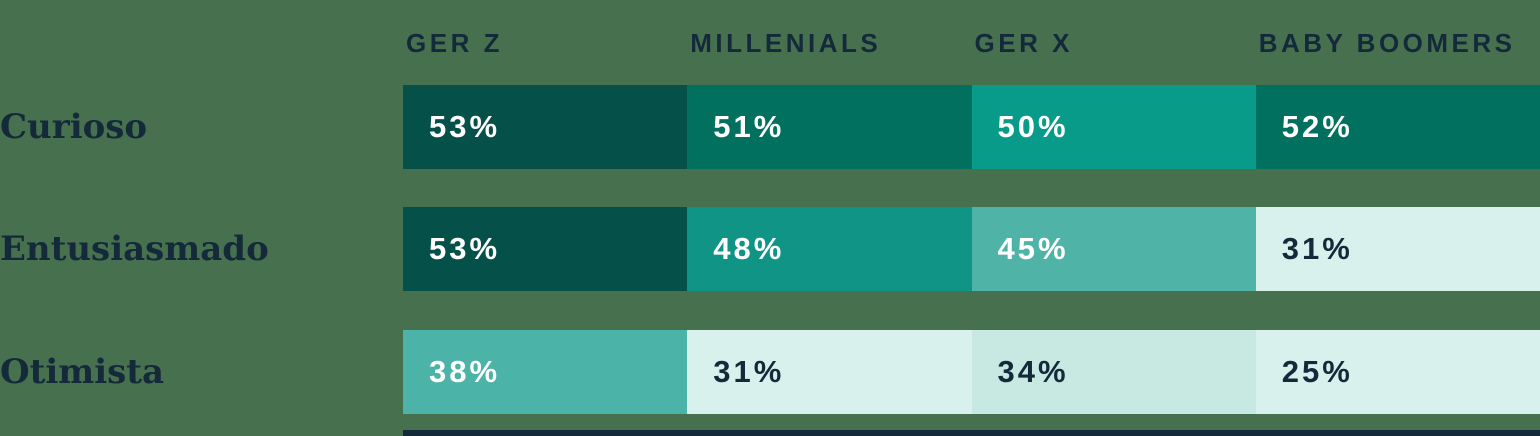 This screenshot has height=436, width=1540. I want to click on heatmap-cell-entusiasmado-millenials: 48%, so click(829, 249).